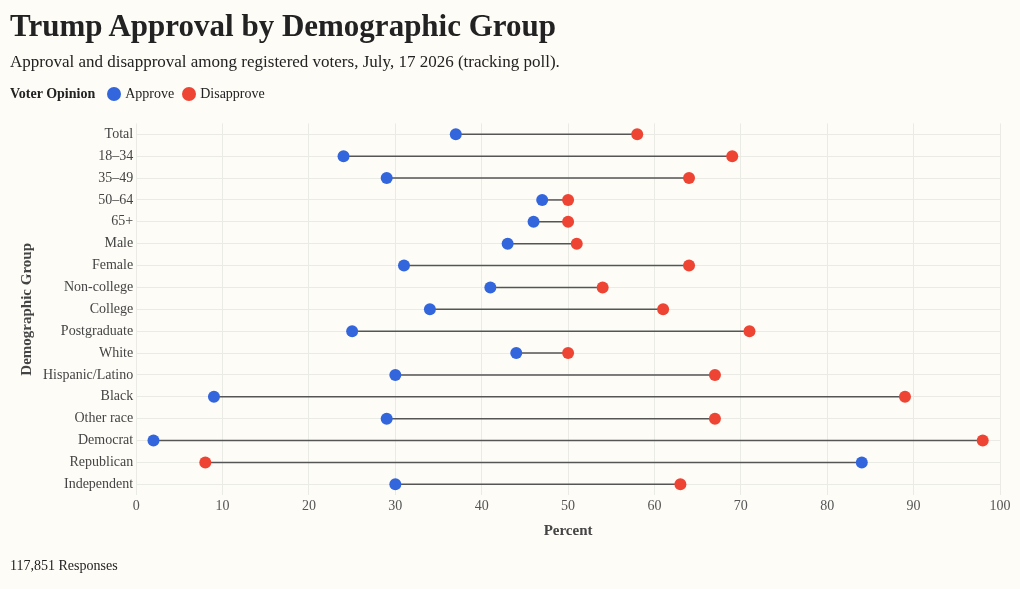  I want to click on y-tick-label: Republican, so click(101, 462).